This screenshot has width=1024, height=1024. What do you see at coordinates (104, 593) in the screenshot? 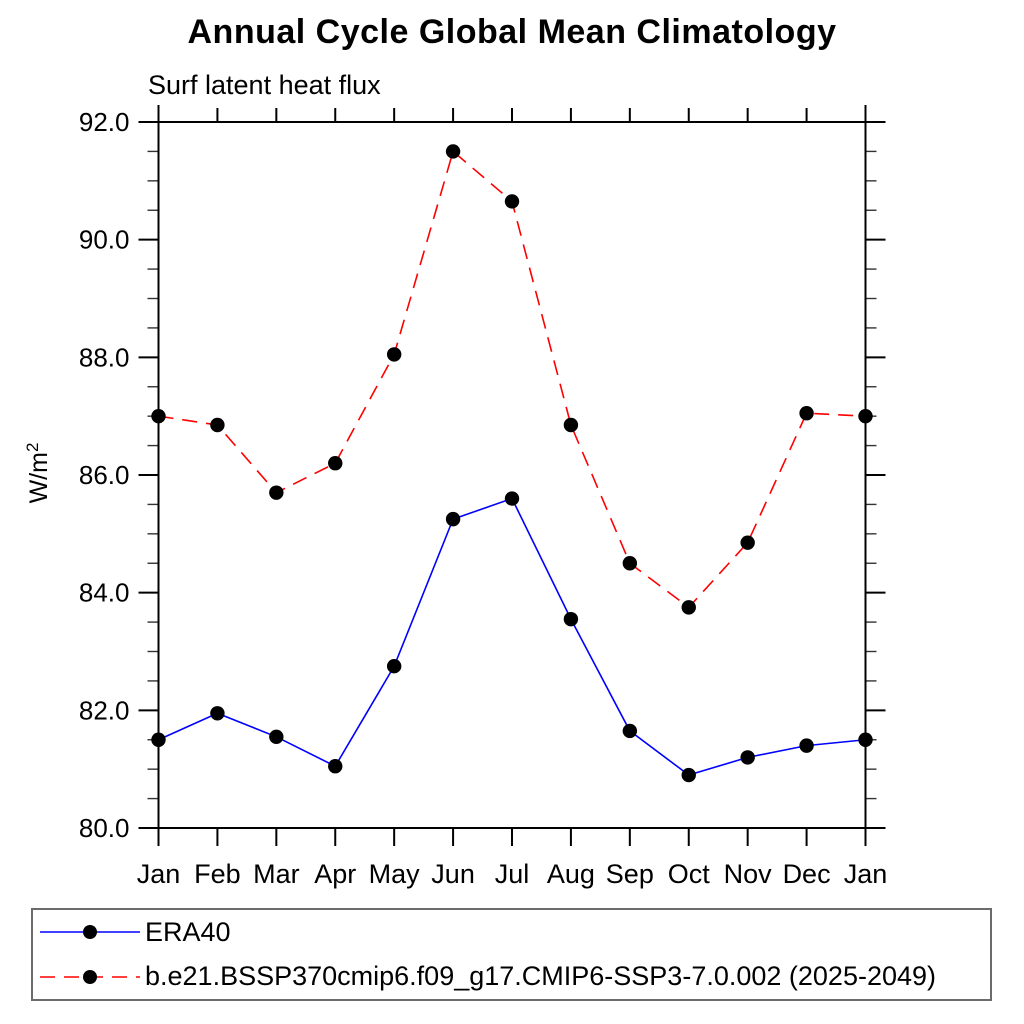
I see `y-tick-label: 84.0` at bounding box center [104, 593].